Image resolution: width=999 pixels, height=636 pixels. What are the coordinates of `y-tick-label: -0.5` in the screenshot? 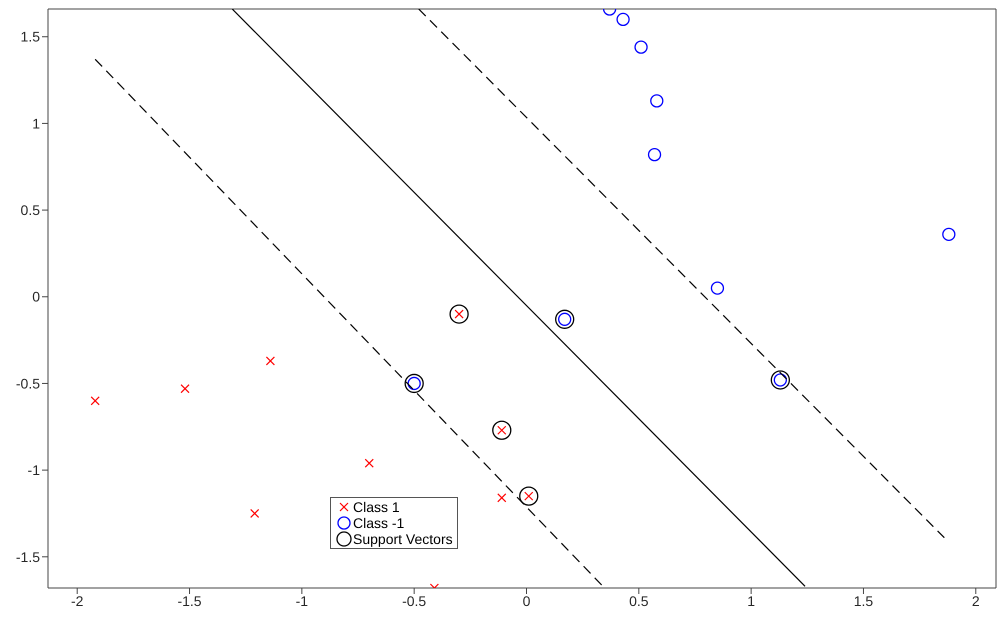 It's located at (28, 383).